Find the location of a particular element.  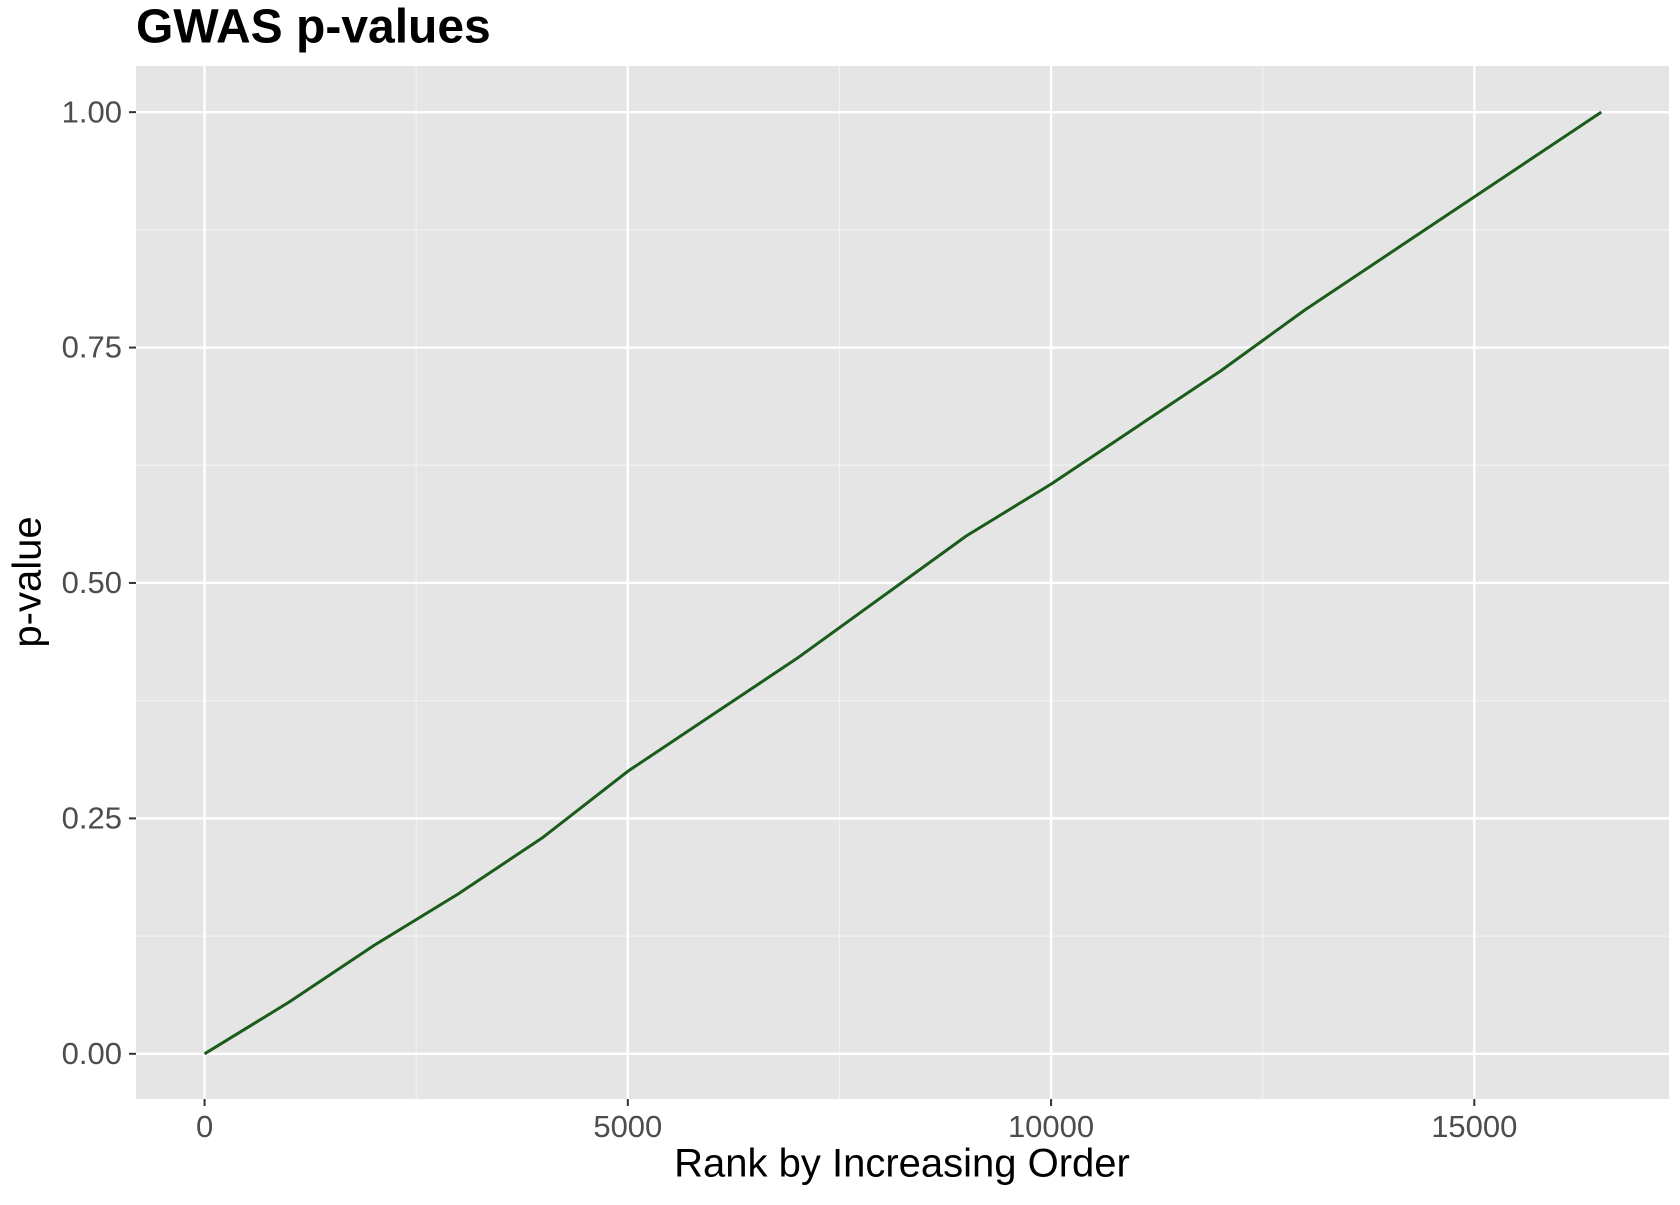

x-tick-label: 15000 is located at coordinates (1474, 1126).